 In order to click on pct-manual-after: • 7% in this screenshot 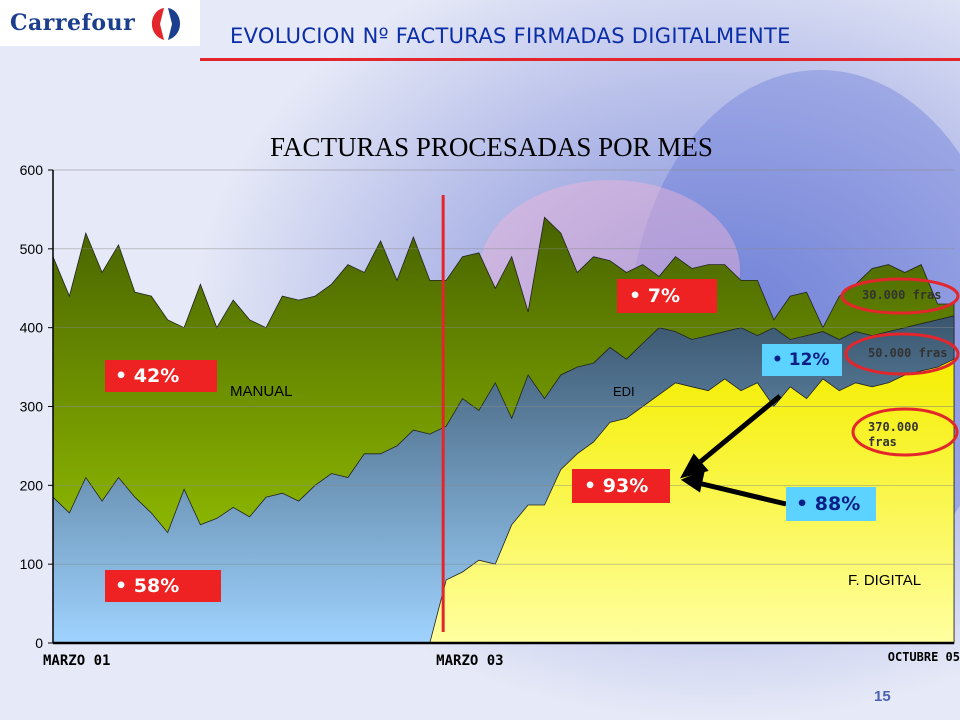, I will do `click(667, 296)`.